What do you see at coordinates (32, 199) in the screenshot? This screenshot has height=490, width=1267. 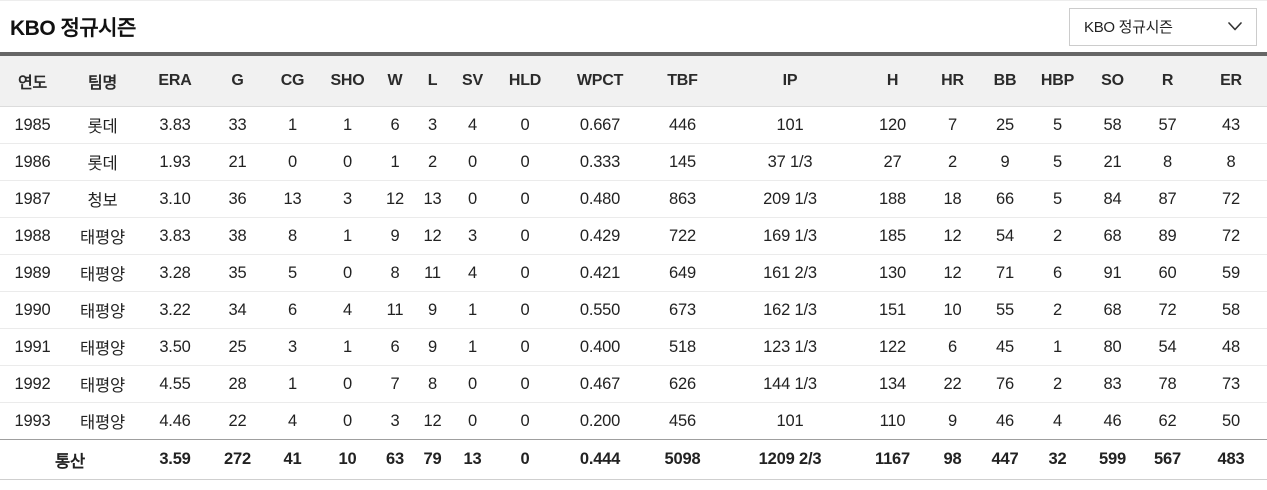 I see `table-cell: 1987` at bounding box center [32, 199].